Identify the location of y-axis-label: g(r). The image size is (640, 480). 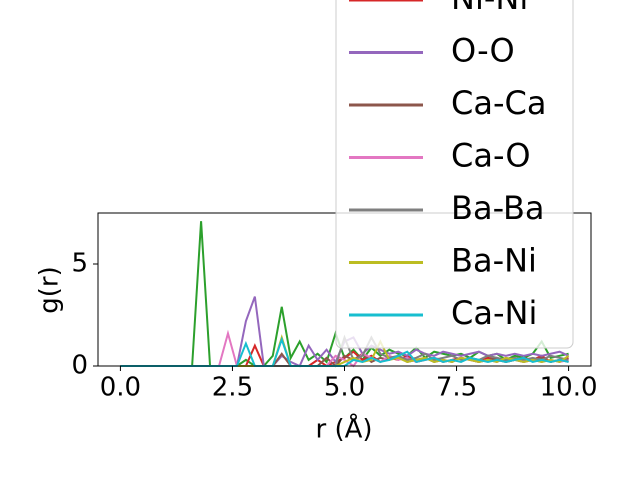
(50, 289).